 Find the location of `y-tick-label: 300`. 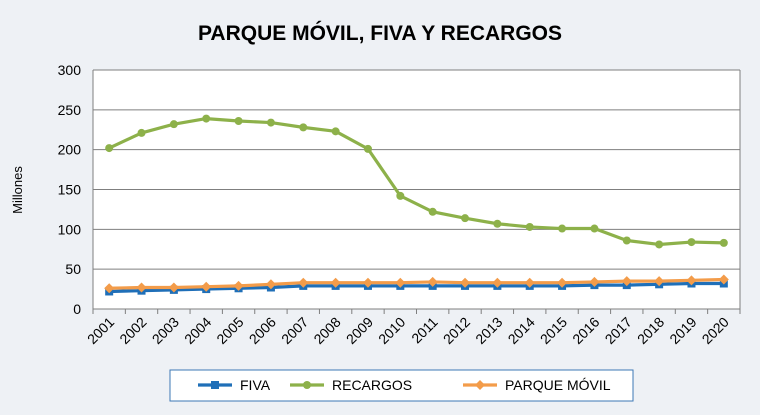

y-tick-label: 300 is located at coordinates (70, 70).